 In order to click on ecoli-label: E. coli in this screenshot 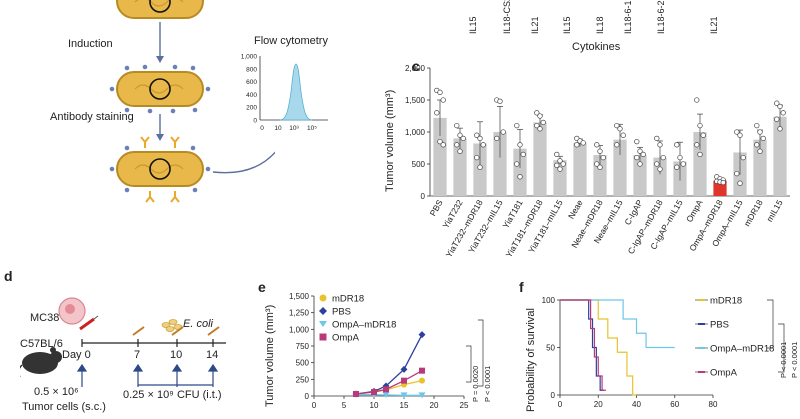, I will do `click(198, 324)`.